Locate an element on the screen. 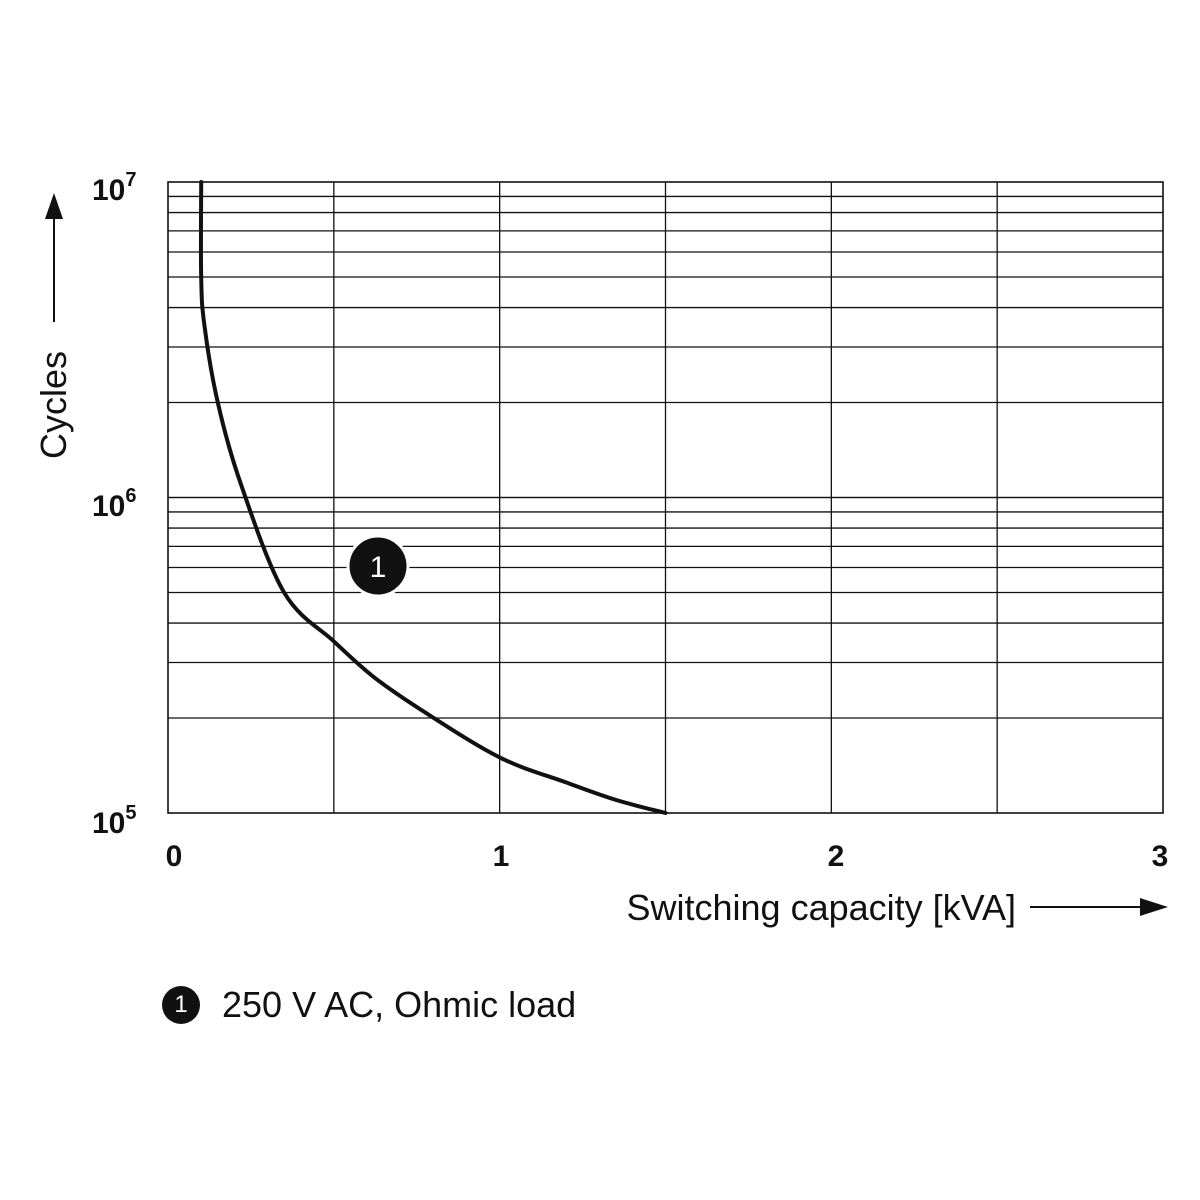  y-tick-label-1e6: 10⁶ is located at coordinates (114, 504).